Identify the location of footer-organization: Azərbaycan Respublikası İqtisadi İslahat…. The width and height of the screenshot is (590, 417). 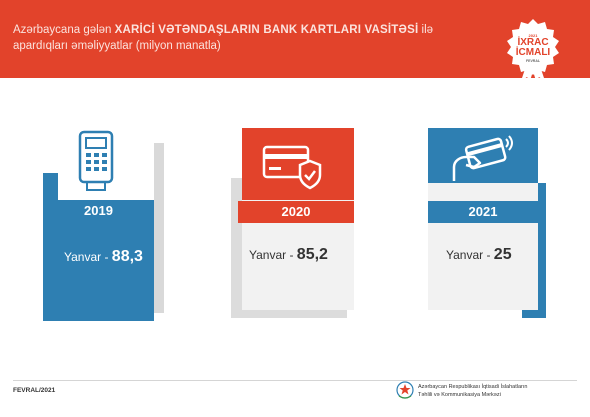
(472, 391).